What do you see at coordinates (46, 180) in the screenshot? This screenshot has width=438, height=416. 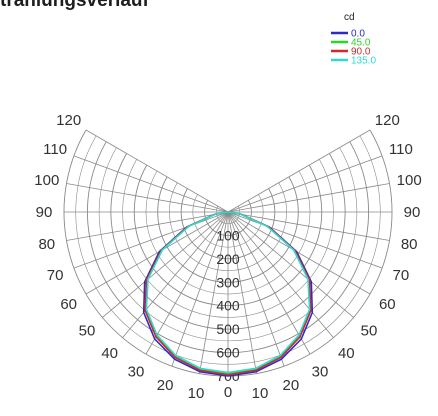 I see `angle-label-100-left: 100` at bounding box center [46, 180].